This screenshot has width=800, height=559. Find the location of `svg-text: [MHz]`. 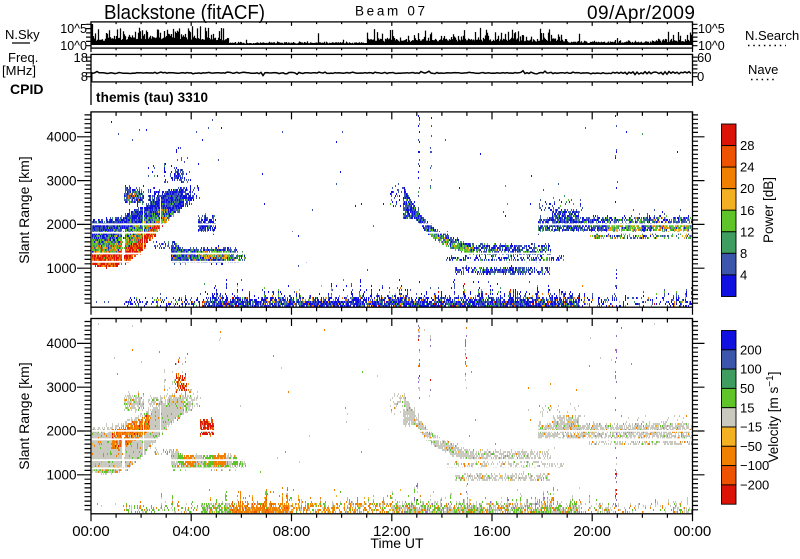

svg-text: [MHz] is located at coordinates (19, 70).